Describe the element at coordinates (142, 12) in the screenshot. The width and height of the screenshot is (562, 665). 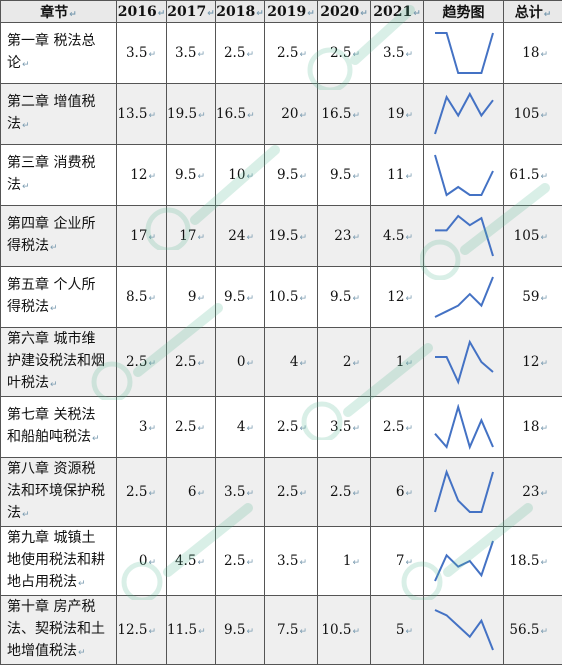
I see `column-header: 2016↵` at that location.